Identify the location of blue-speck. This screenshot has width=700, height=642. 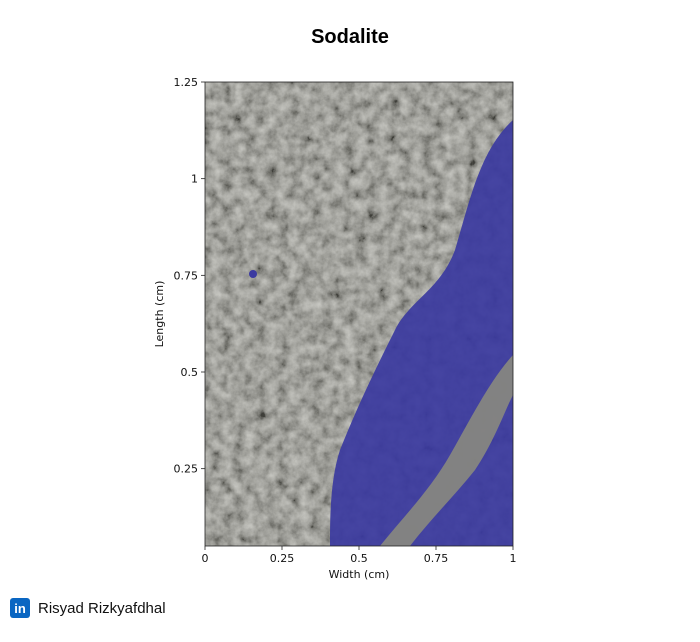
(253, 274).